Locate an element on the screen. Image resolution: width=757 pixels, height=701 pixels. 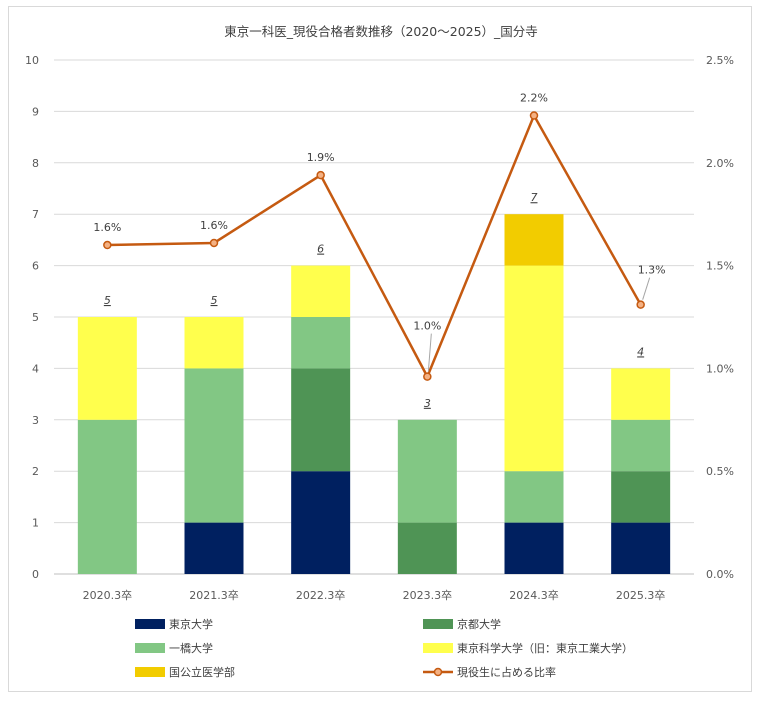
y-tick-label: 4 is located at coordinates (35, 368).